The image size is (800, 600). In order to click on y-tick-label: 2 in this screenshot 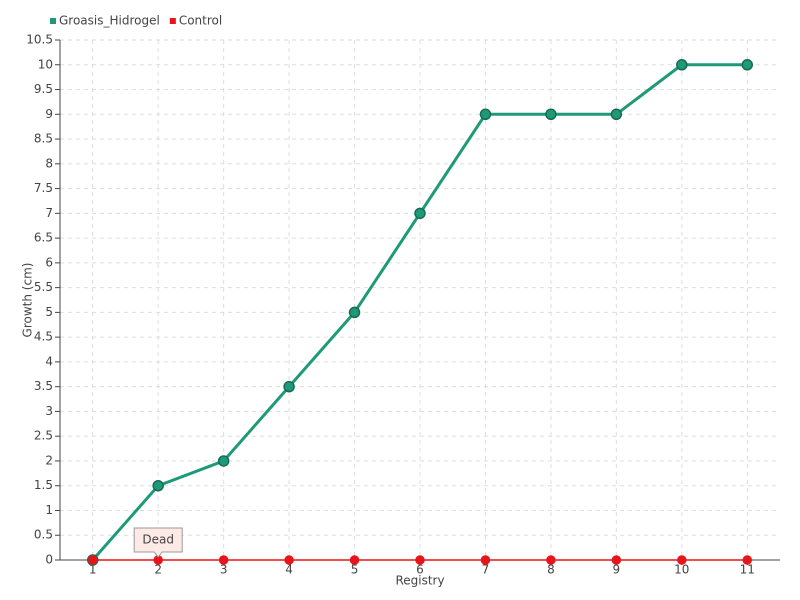, I will do `click(49, 460)`.